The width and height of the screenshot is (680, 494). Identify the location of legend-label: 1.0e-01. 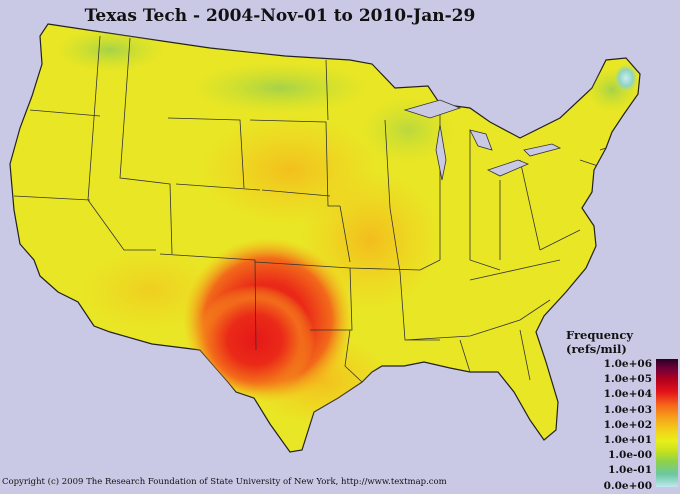
(630, 470).